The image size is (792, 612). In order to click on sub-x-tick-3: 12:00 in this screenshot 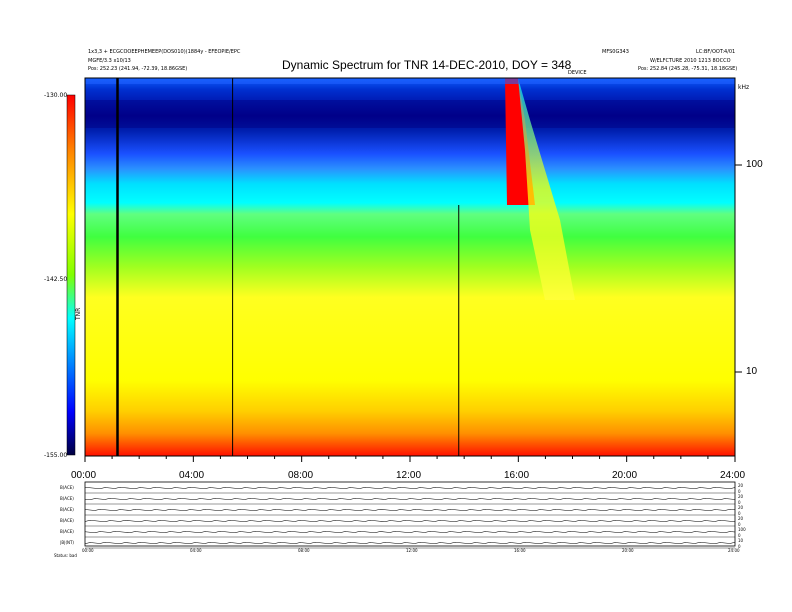, I will do `click(412, 550)`.